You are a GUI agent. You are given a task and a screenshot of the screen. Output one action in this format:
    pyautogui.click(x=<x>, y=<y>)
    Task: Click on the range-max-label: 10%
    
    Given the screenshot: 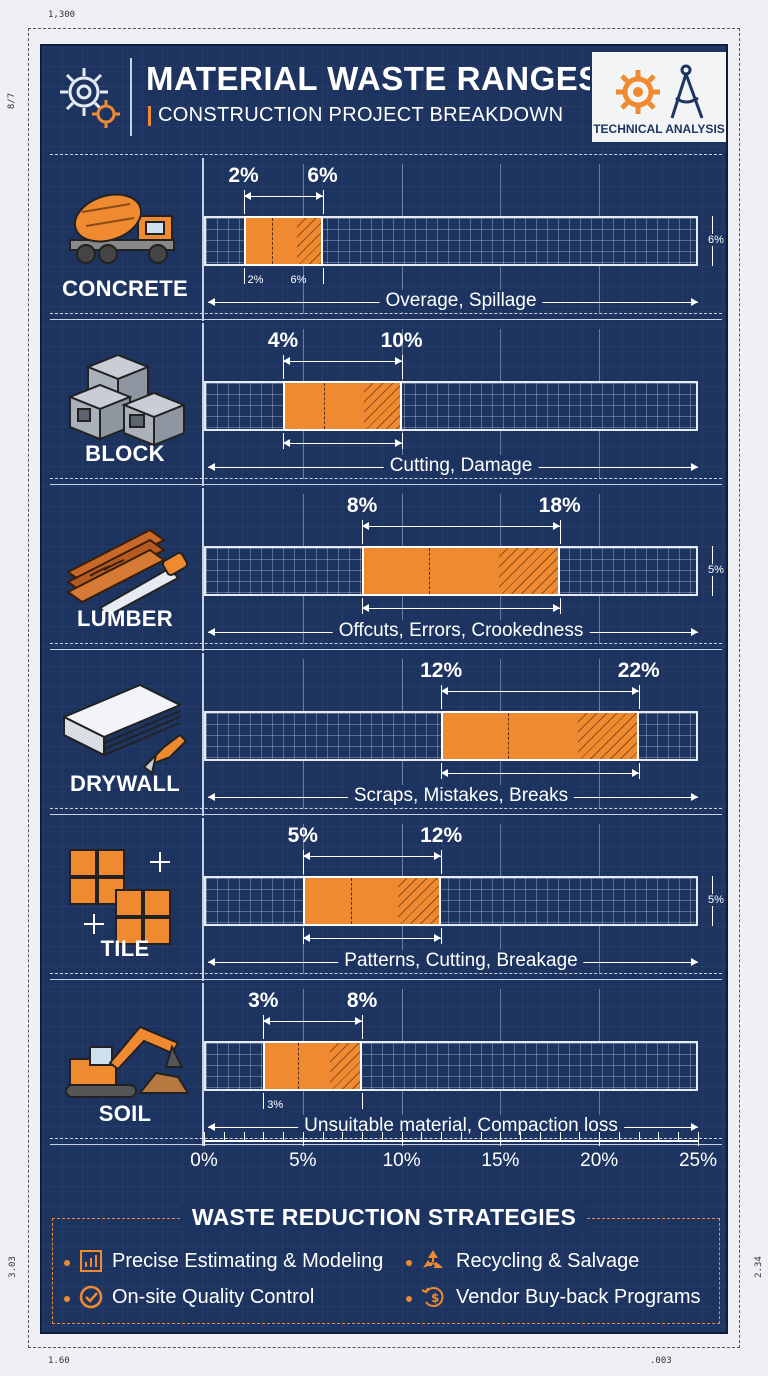 What is the action you would take?
    pyautogui.click(x=401, y=340)
    